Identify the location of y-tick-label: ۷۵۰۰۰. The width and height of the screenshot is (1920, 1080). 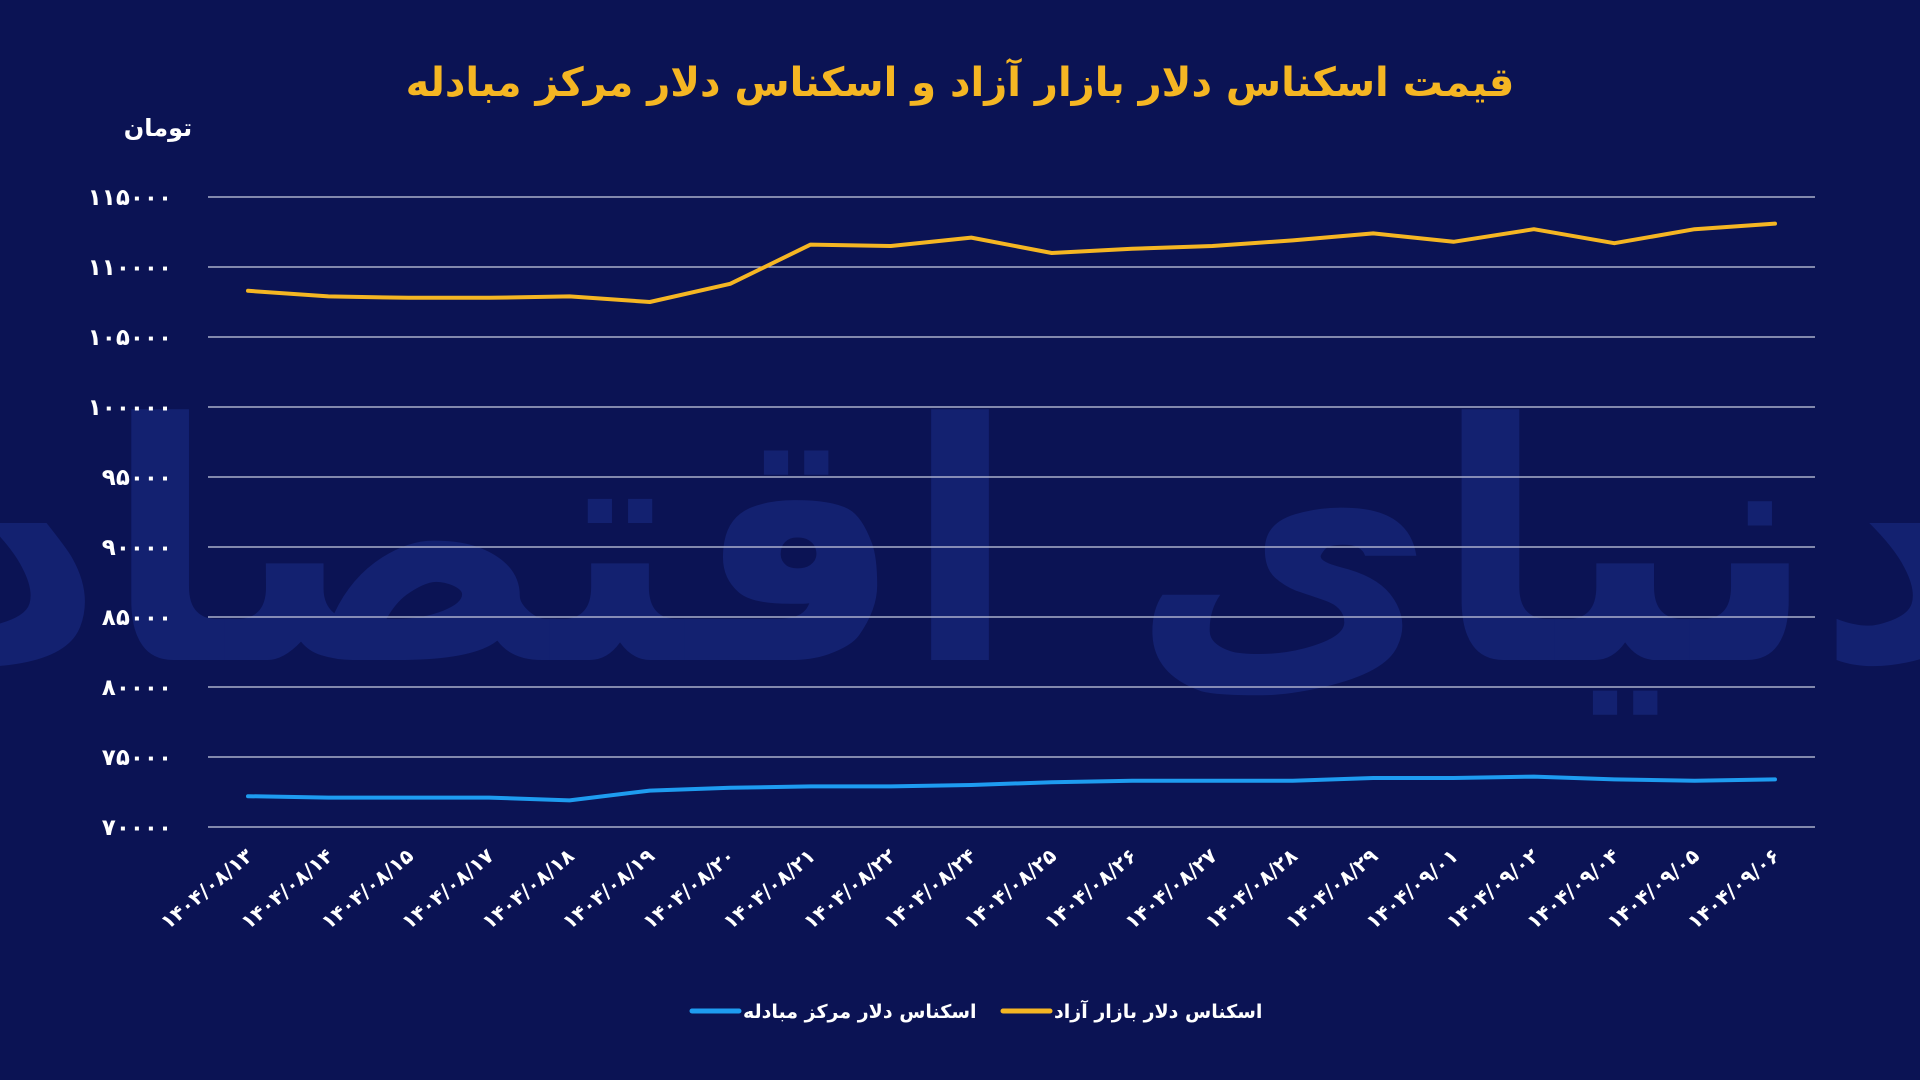
(137, 758).